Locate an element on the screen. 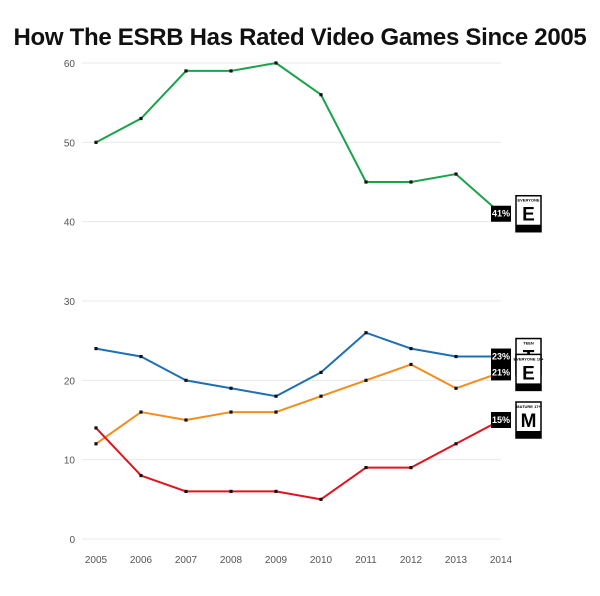  end-label-layer: 41% 23% 21% 15% is located at coordinates (501, 316).